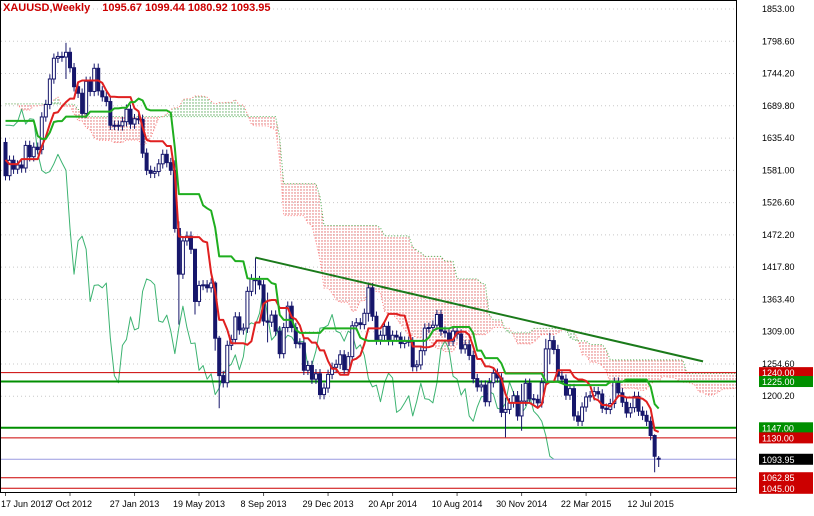 Image resolution: width=814 pixels, height=516 pixels. Describe the element at coordinates (778, 489) in the screenshot. I see `level-price-badge-text: 1045.00` at that location.